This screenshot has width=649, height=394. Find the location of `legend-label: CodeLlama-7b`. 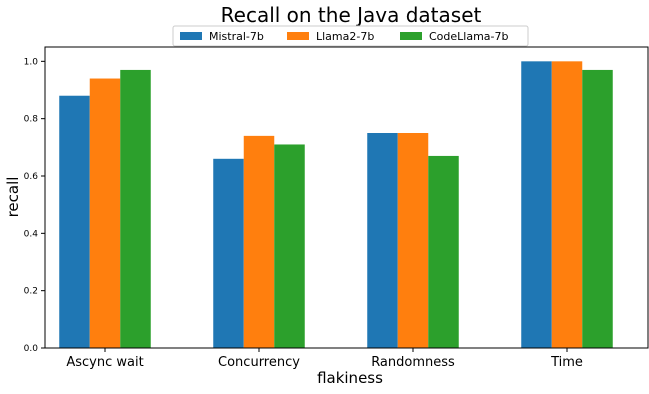

legend-label: CodeLlama-7b is located at coordinates (469, 36).